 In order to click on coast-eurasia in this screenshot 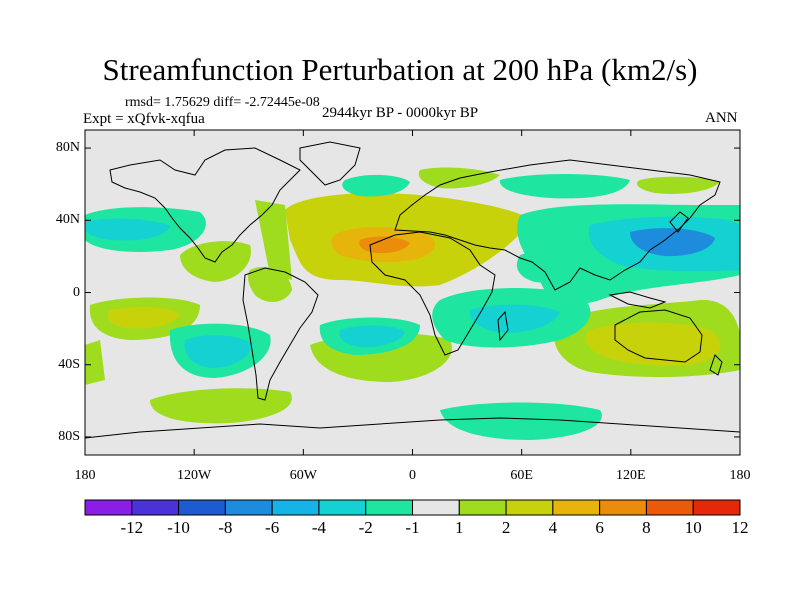, I will do `click(557, 225)`.